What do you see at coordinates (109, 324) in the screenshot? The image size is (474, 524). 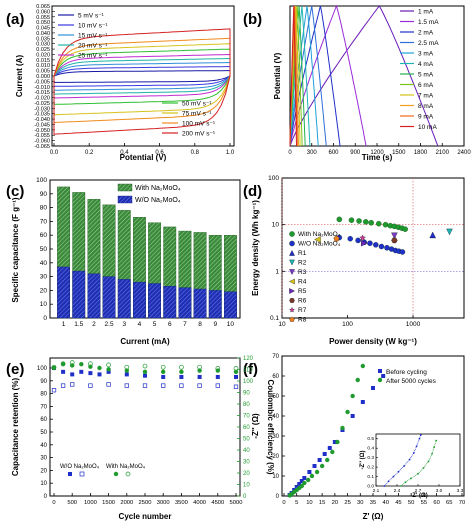 I see `panel-c-xtick-label: 2.5` at bounding box center [109, 324].